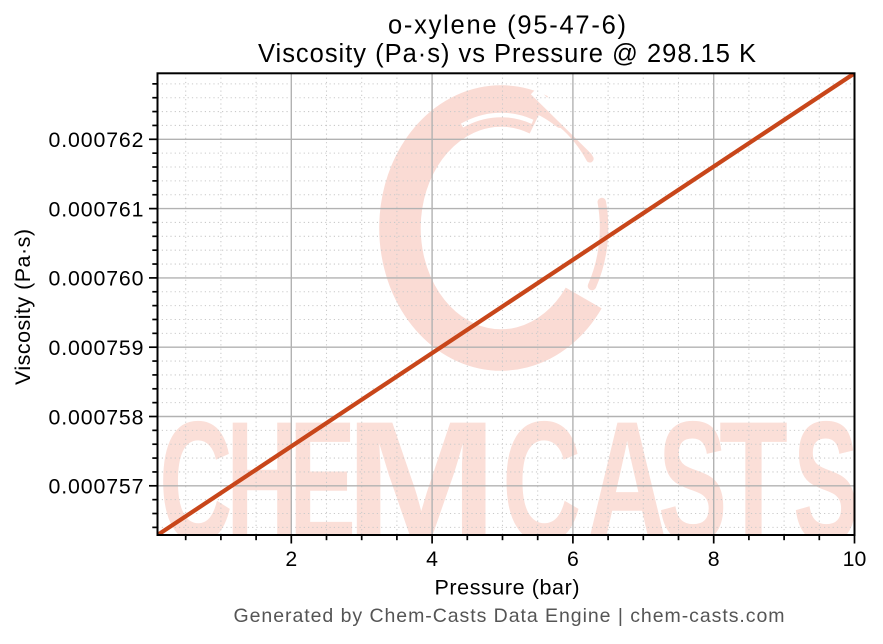 The height and width of the screenshot is (644, 883). I want to click on svg-text: 0.000761, so click(96, 209).